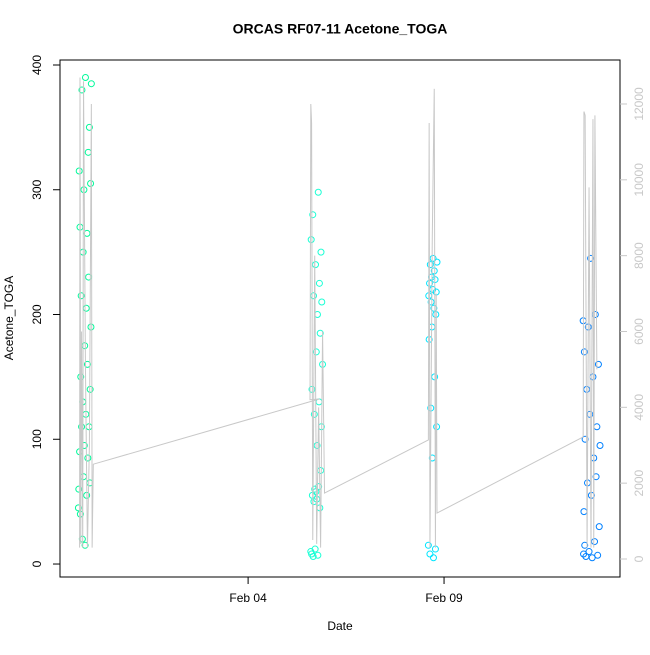 This screenshot has width=650, height=655. Describe the element at coordinates (639, 331) in the screenshot. I see `y2-tick-label: 6000` at that location.